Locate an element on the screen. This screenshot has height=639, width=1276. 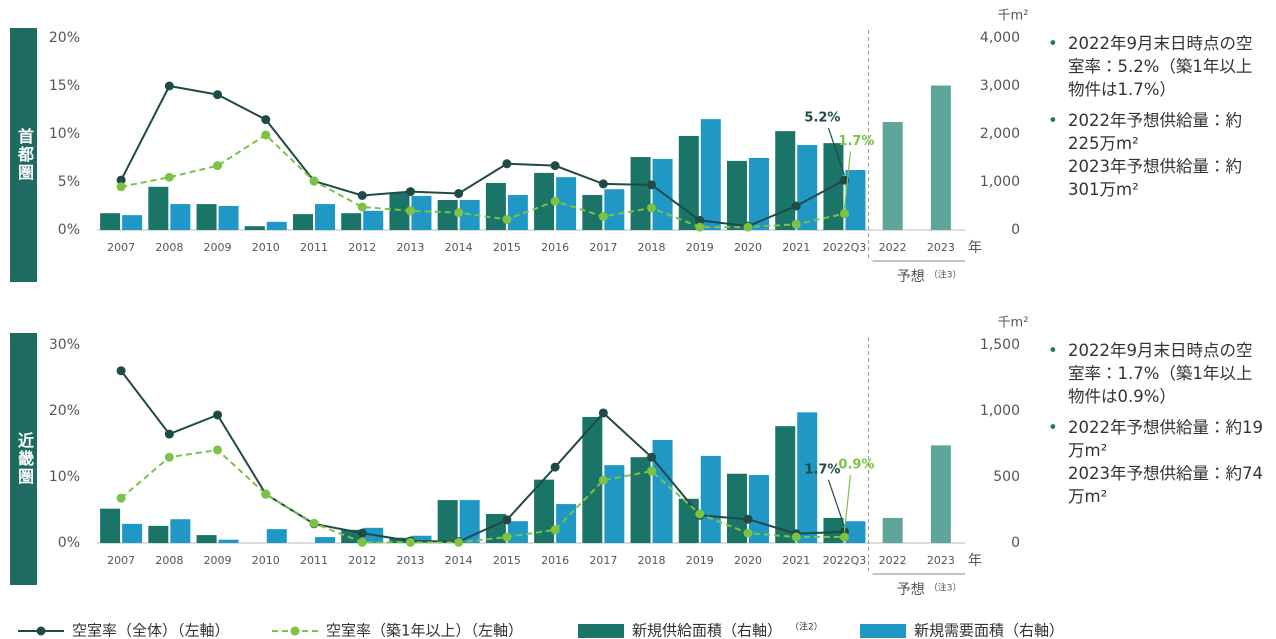
region-label: 首都圏 is located at coordinates (25, 154).